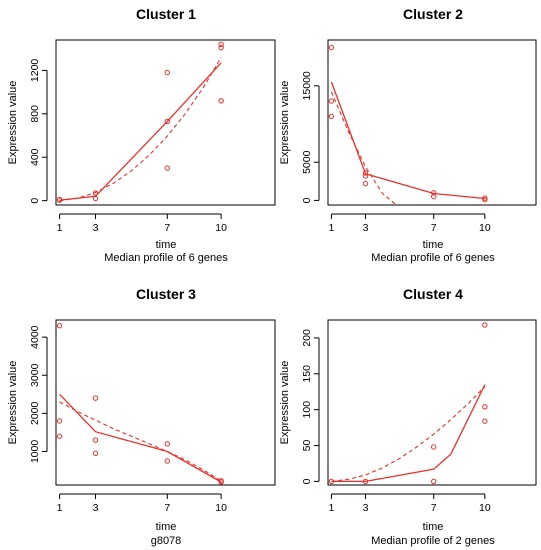 This screenshot has height=550, width=541. I want to click on panel-title: Cluster 4, so click(433, 294).